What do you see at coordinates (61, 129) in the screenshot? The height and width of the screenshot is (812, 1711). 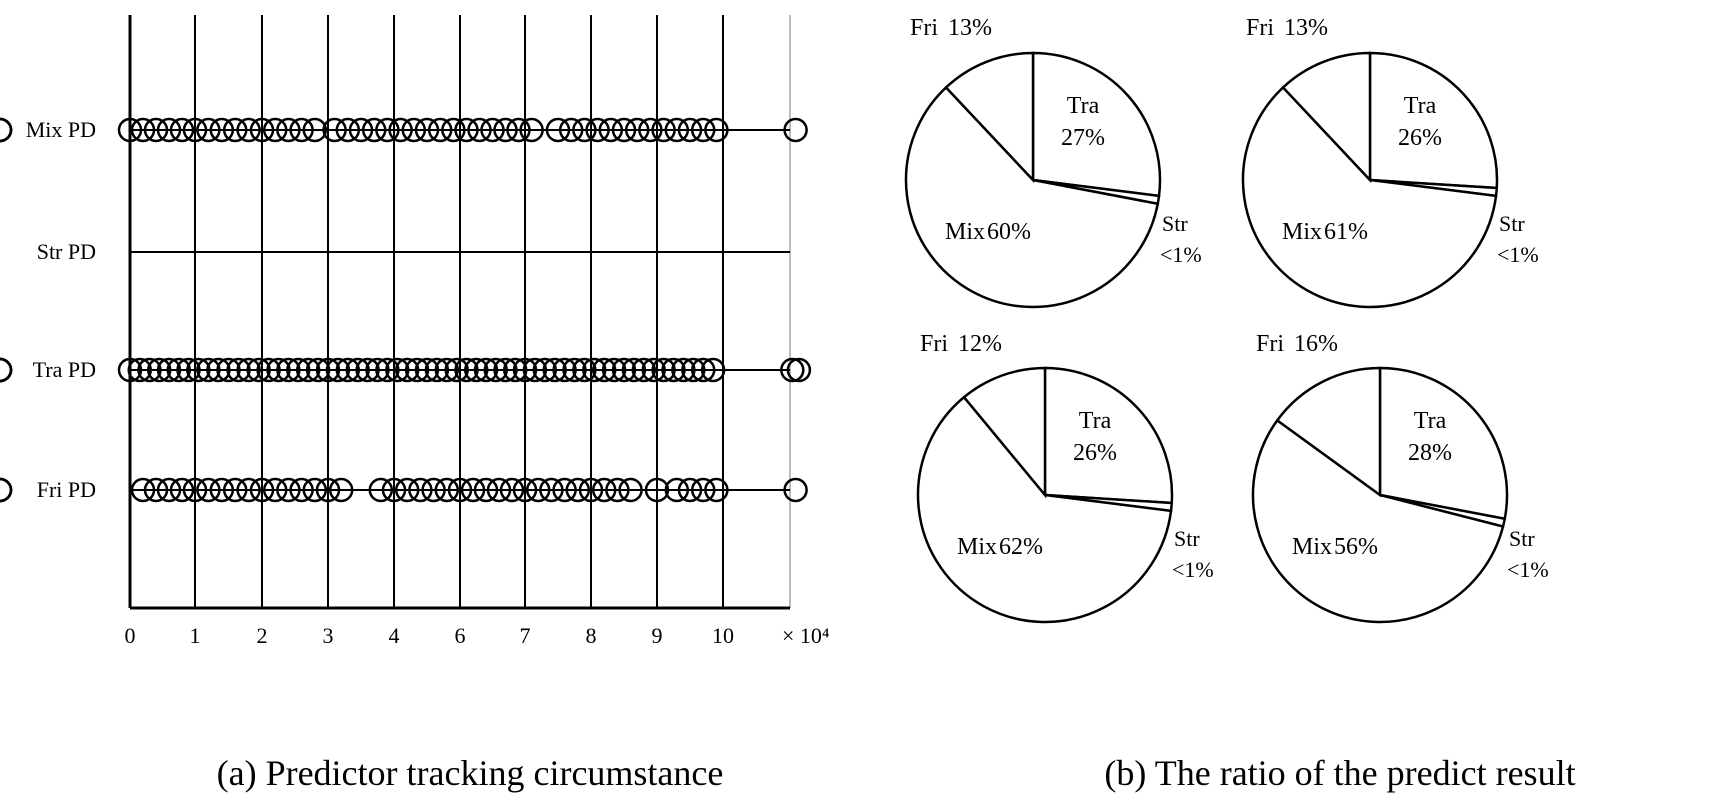 I see `category-label: Mix PD` at bounding box center [61, 129].